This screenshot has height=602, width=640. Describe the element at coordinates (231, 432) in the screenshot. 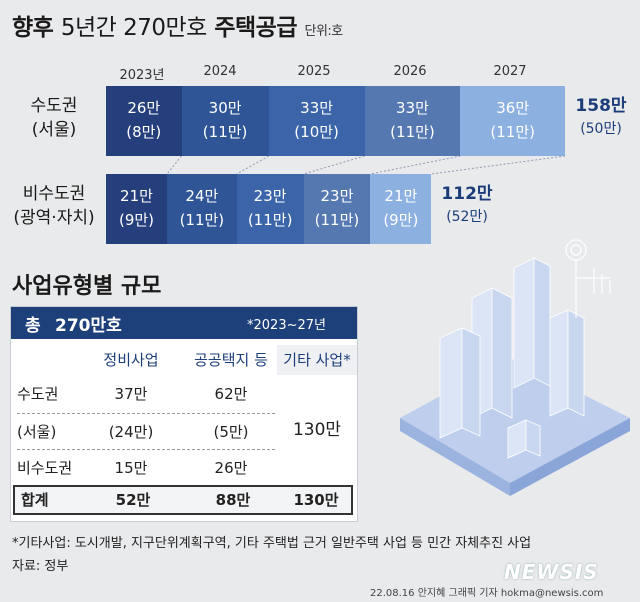

I see `cell-seoul-public-land: (5만)` at that location.